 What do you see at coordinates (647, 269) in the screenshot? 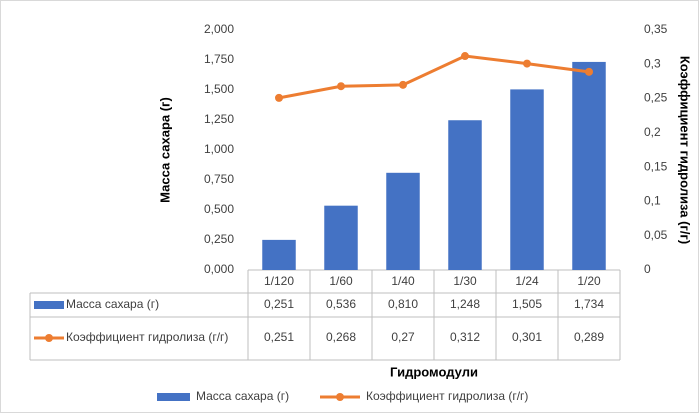
I see `y2-tick-label: 0` at bounding box center [647, 269].